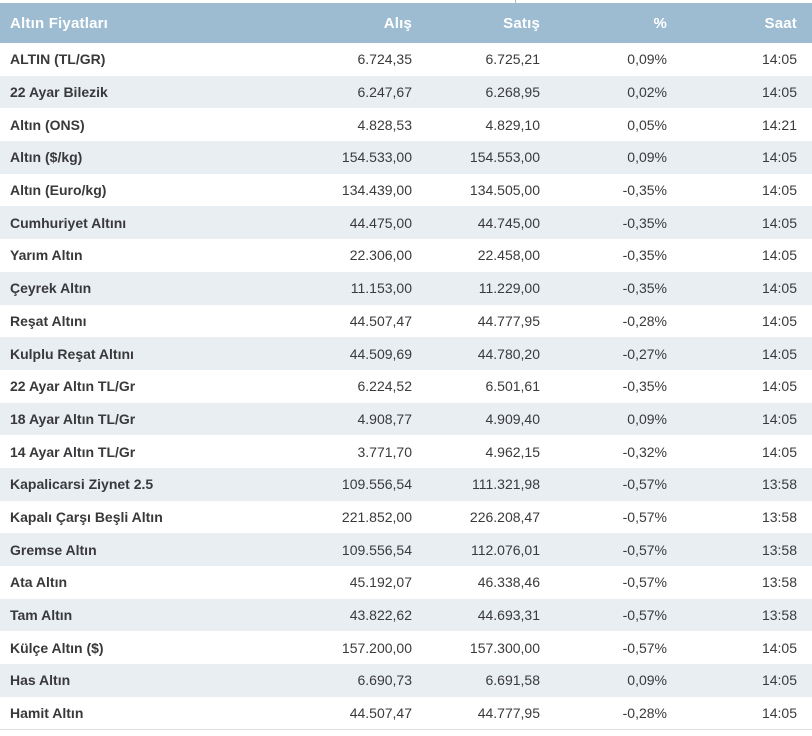 This screenshot has width=812, height=736. Describe the element at coordinates (385, 386) in the screenshot. I see `alis-value: 6.224,52` at that location.